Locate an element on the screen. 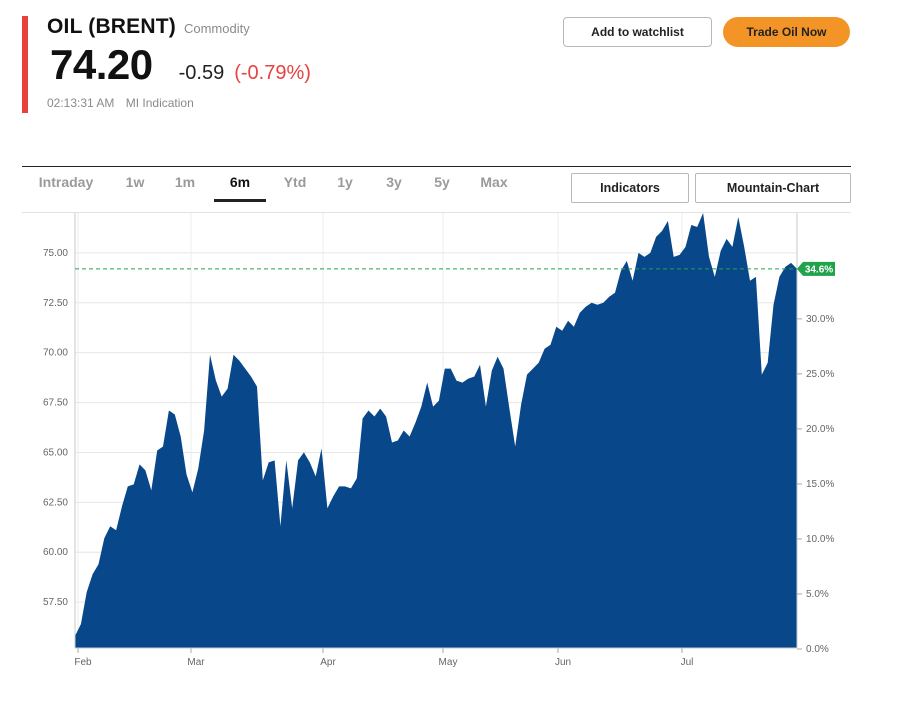  y-tick-label: 60.00 is located at coordinates (55, 552).